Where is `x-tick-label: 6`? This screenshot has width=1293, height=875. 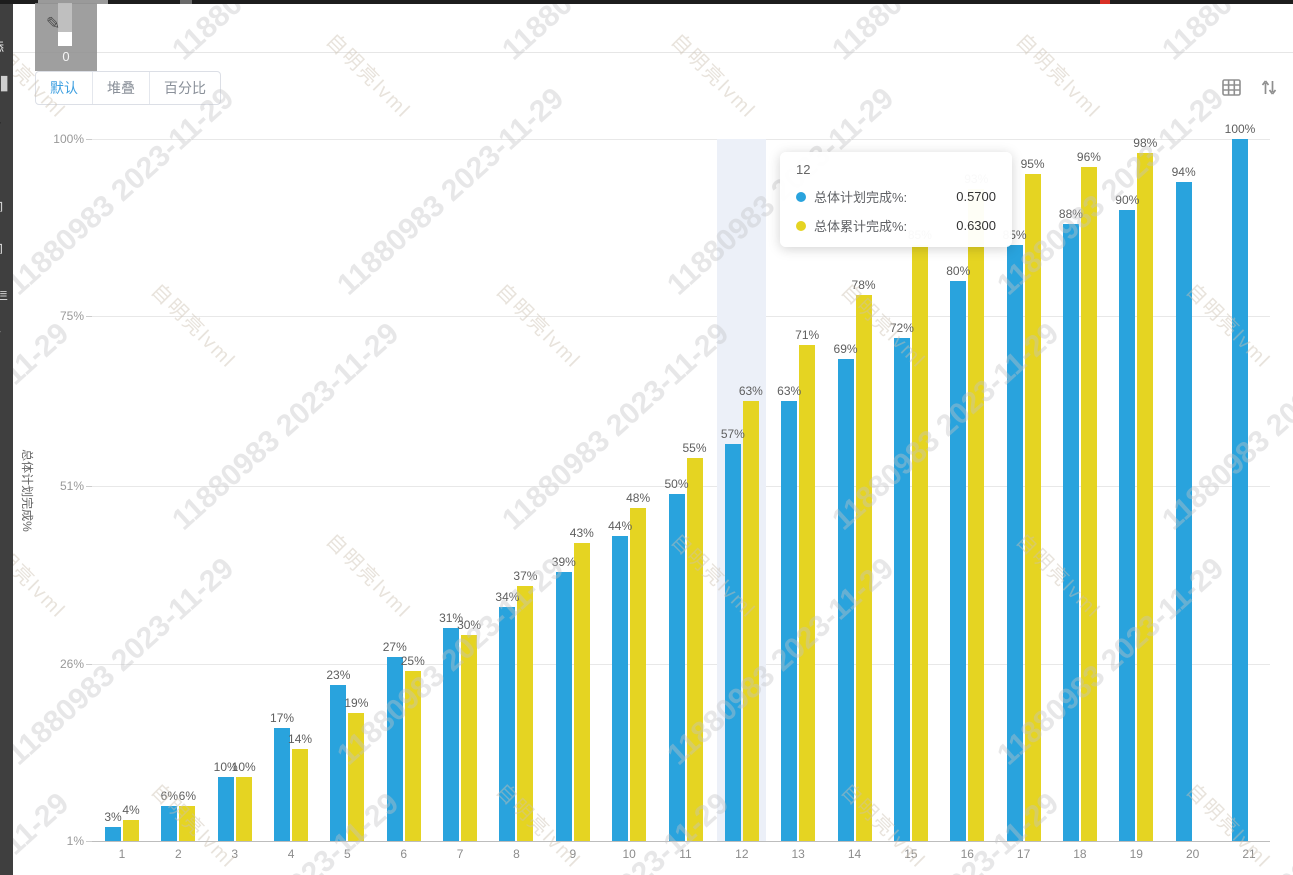 x-tick-label: 6 is located at coordinates (404, 854).